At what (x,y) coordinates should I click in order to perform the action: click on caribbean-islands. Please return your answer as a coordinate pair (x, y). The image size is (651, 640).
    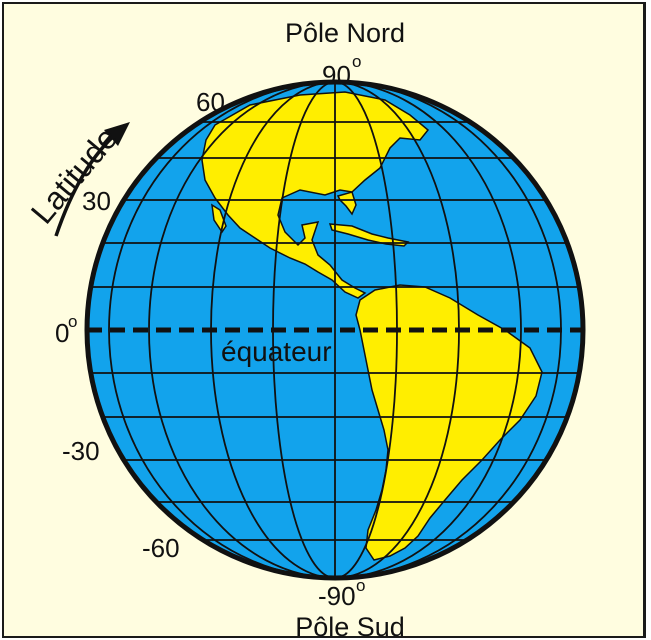
    Looking at the image, I should click on (369, 235).